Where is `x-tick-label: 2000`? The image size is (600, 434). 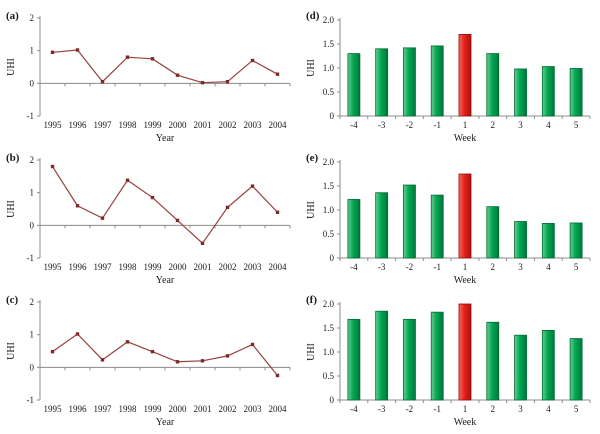 x-tick-label: 2000 is located at coordinates (178, 409).